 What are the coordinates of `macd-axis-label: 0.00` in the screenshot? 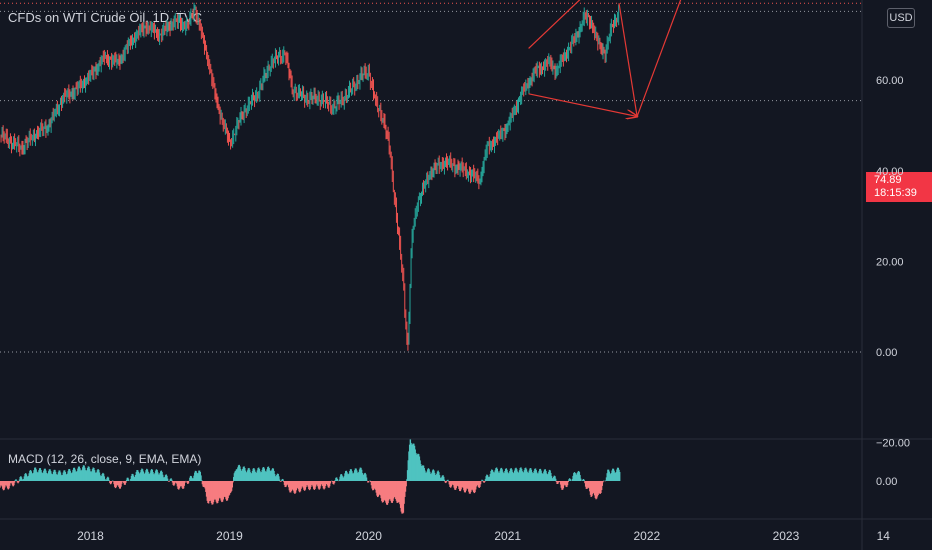 It's located at (886, 482).